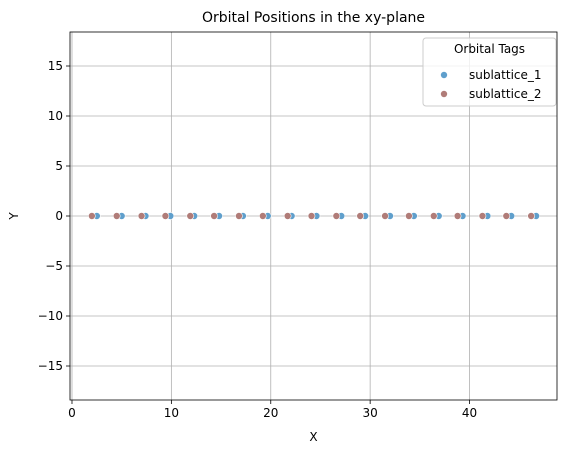 This screenshot has height=455, width=574. Describe the element at coordinates (313, 437) in the screenshot. I see `x-axis-title: X` at that location.